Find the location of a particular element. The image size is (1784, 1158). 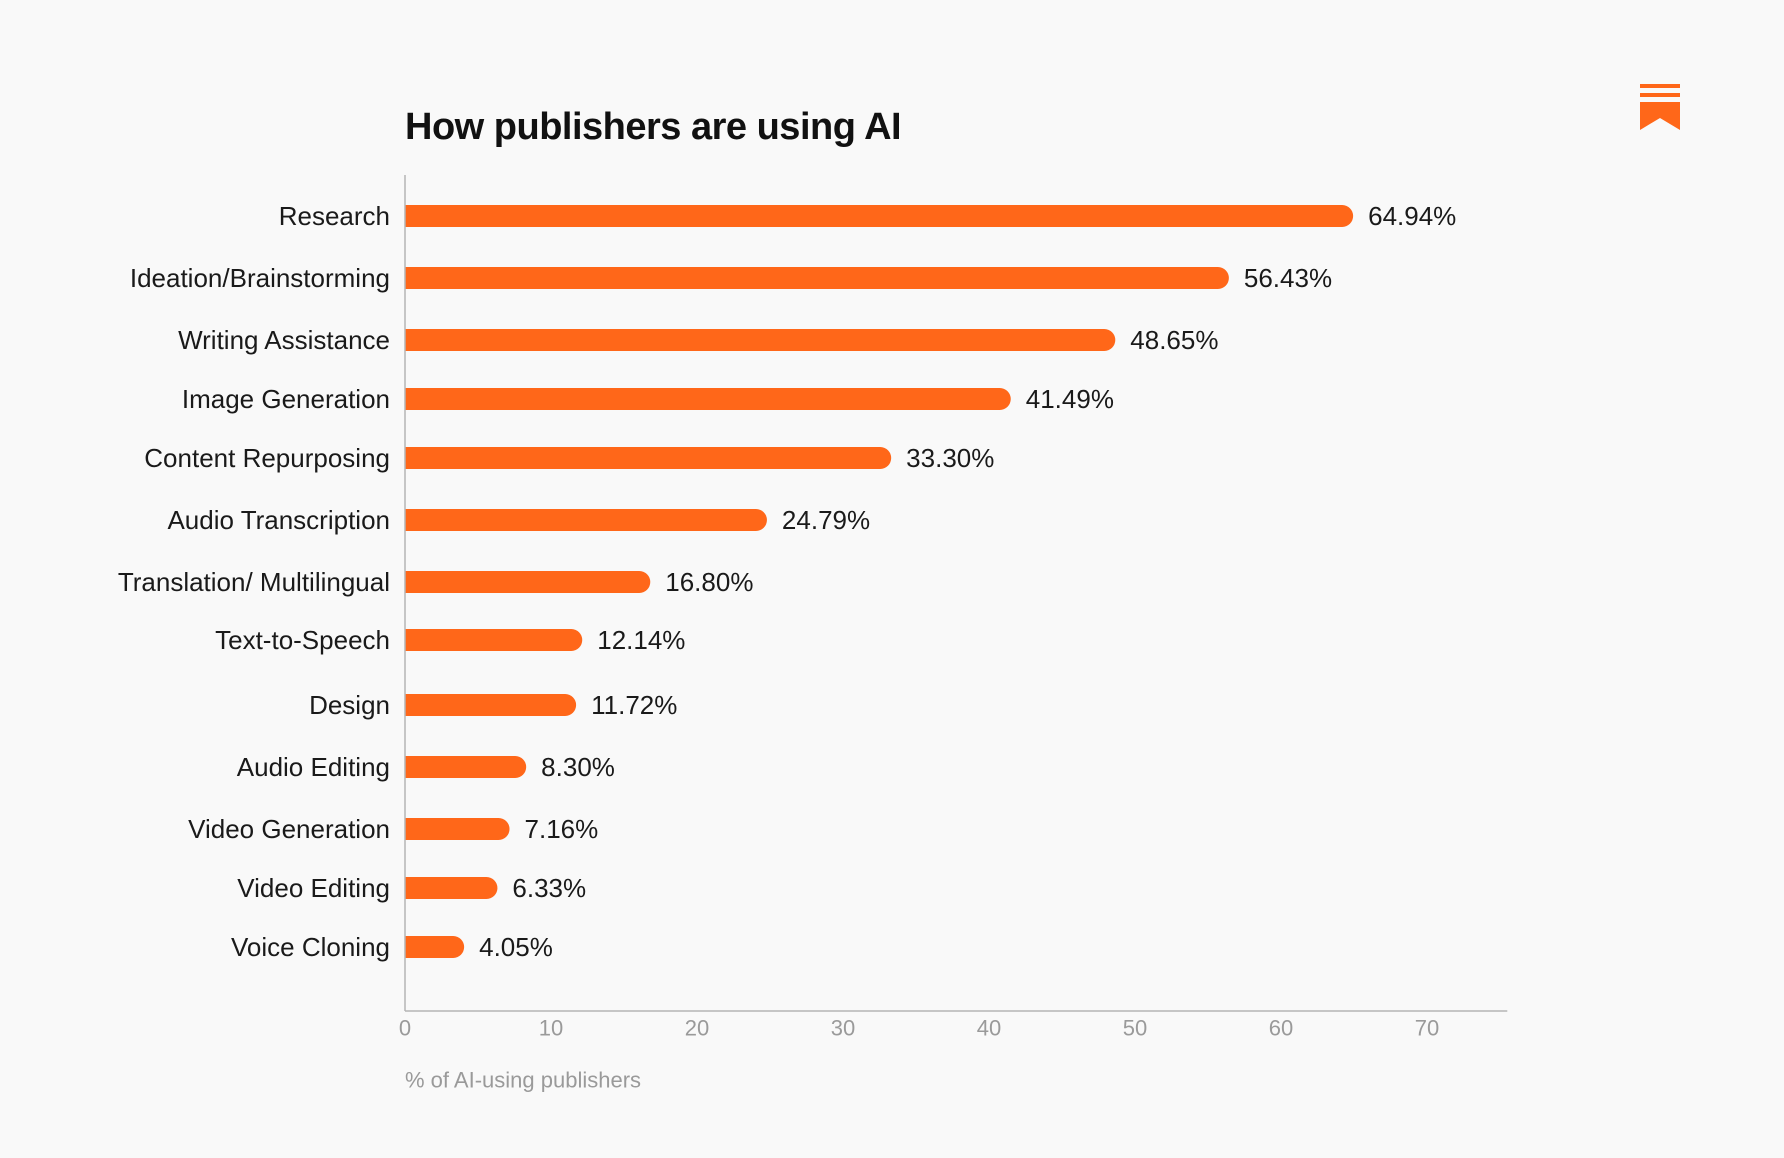

value-label: 7.16% is located at coordinates (562, 829).